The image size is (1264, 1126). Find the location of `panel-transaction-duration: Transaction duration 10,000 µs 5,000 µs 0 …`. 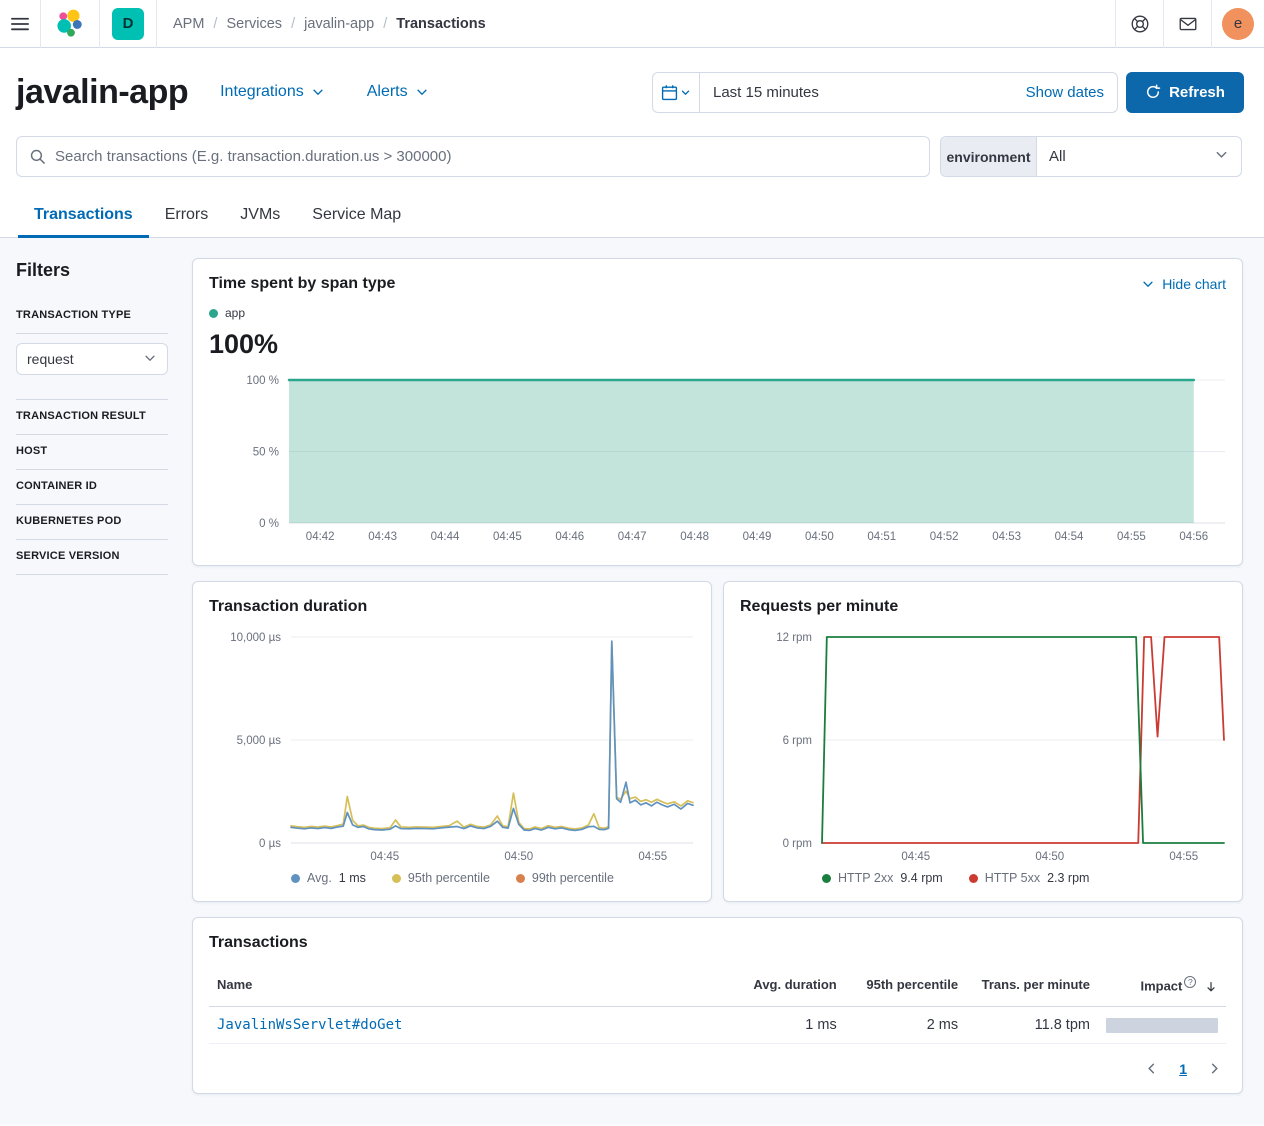

panel-transaction-duration: Transaction duration 10,000 µs 5,000 µs 0 … is located at coordinates (452, 741).